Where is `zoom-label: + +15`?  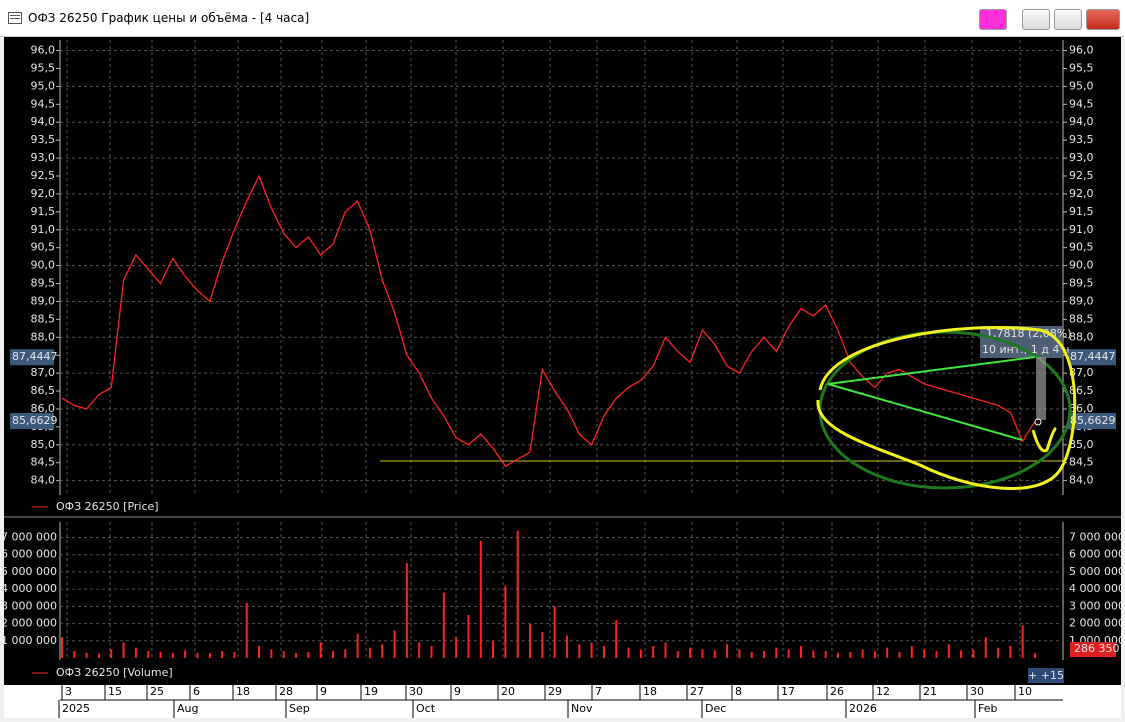 zoom-label: + +15 is located at coordinates (1046, 675).